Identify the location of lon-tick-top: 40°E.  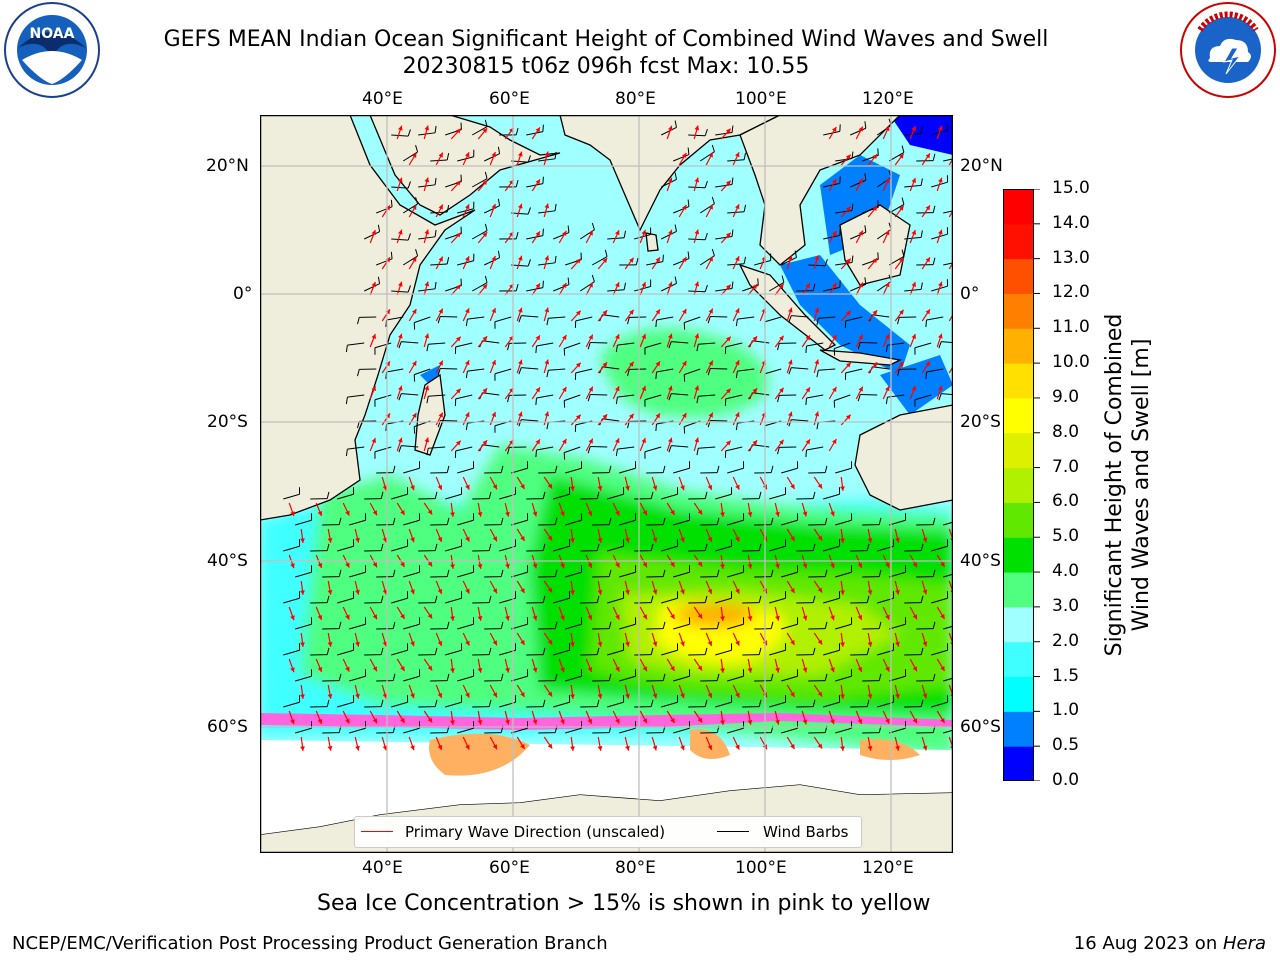
(382, 99).